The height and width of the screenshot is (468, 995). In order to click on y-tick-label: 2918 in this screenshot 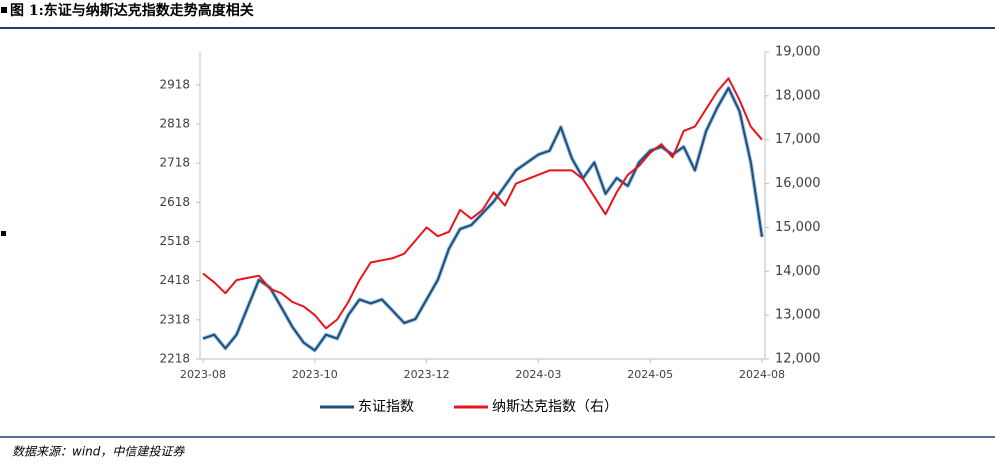, I will do `click(174, 84)`.